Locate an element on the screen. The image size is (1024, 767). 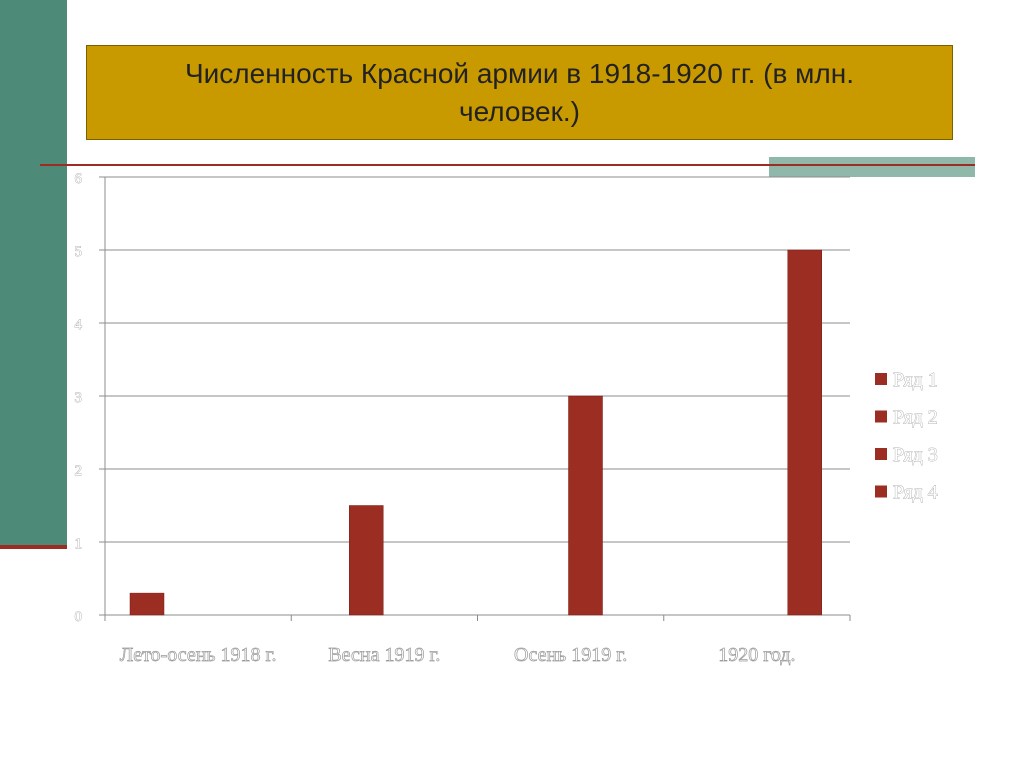
x-tick-label: 1920 год. is located at coordinates (757, 655).